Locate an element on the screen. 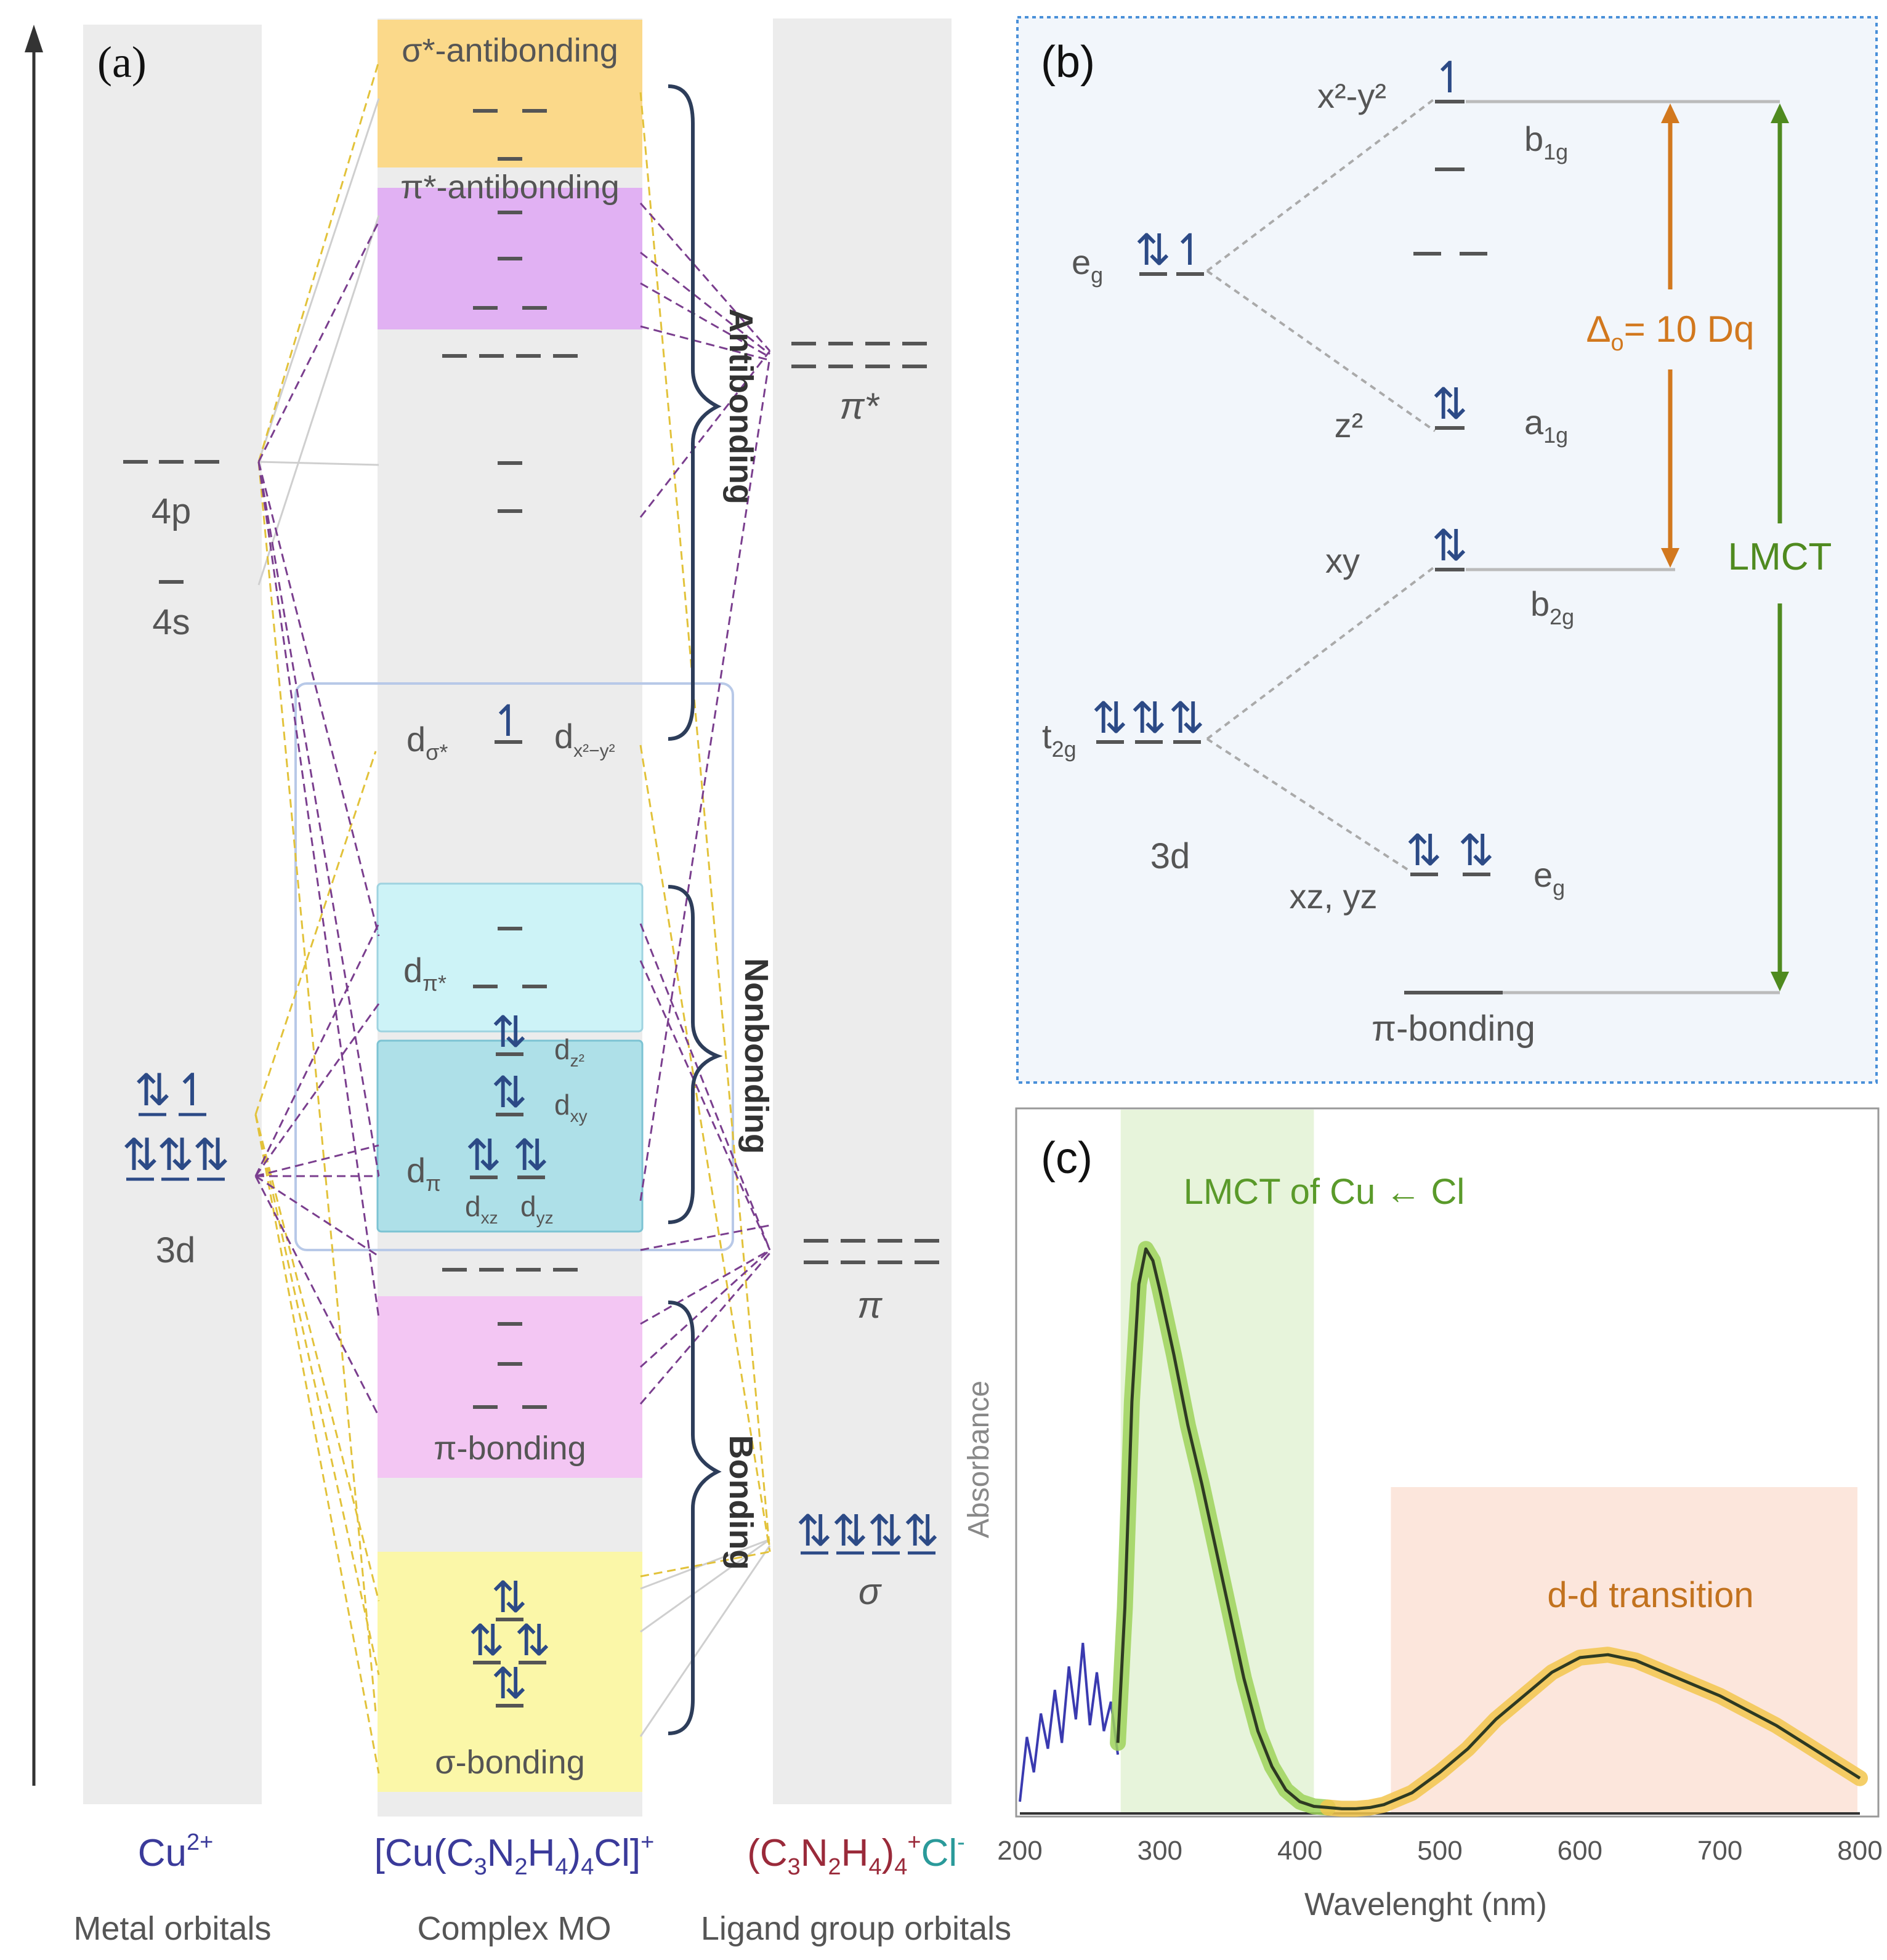  b-levels is located at coordinates (1299, 547).